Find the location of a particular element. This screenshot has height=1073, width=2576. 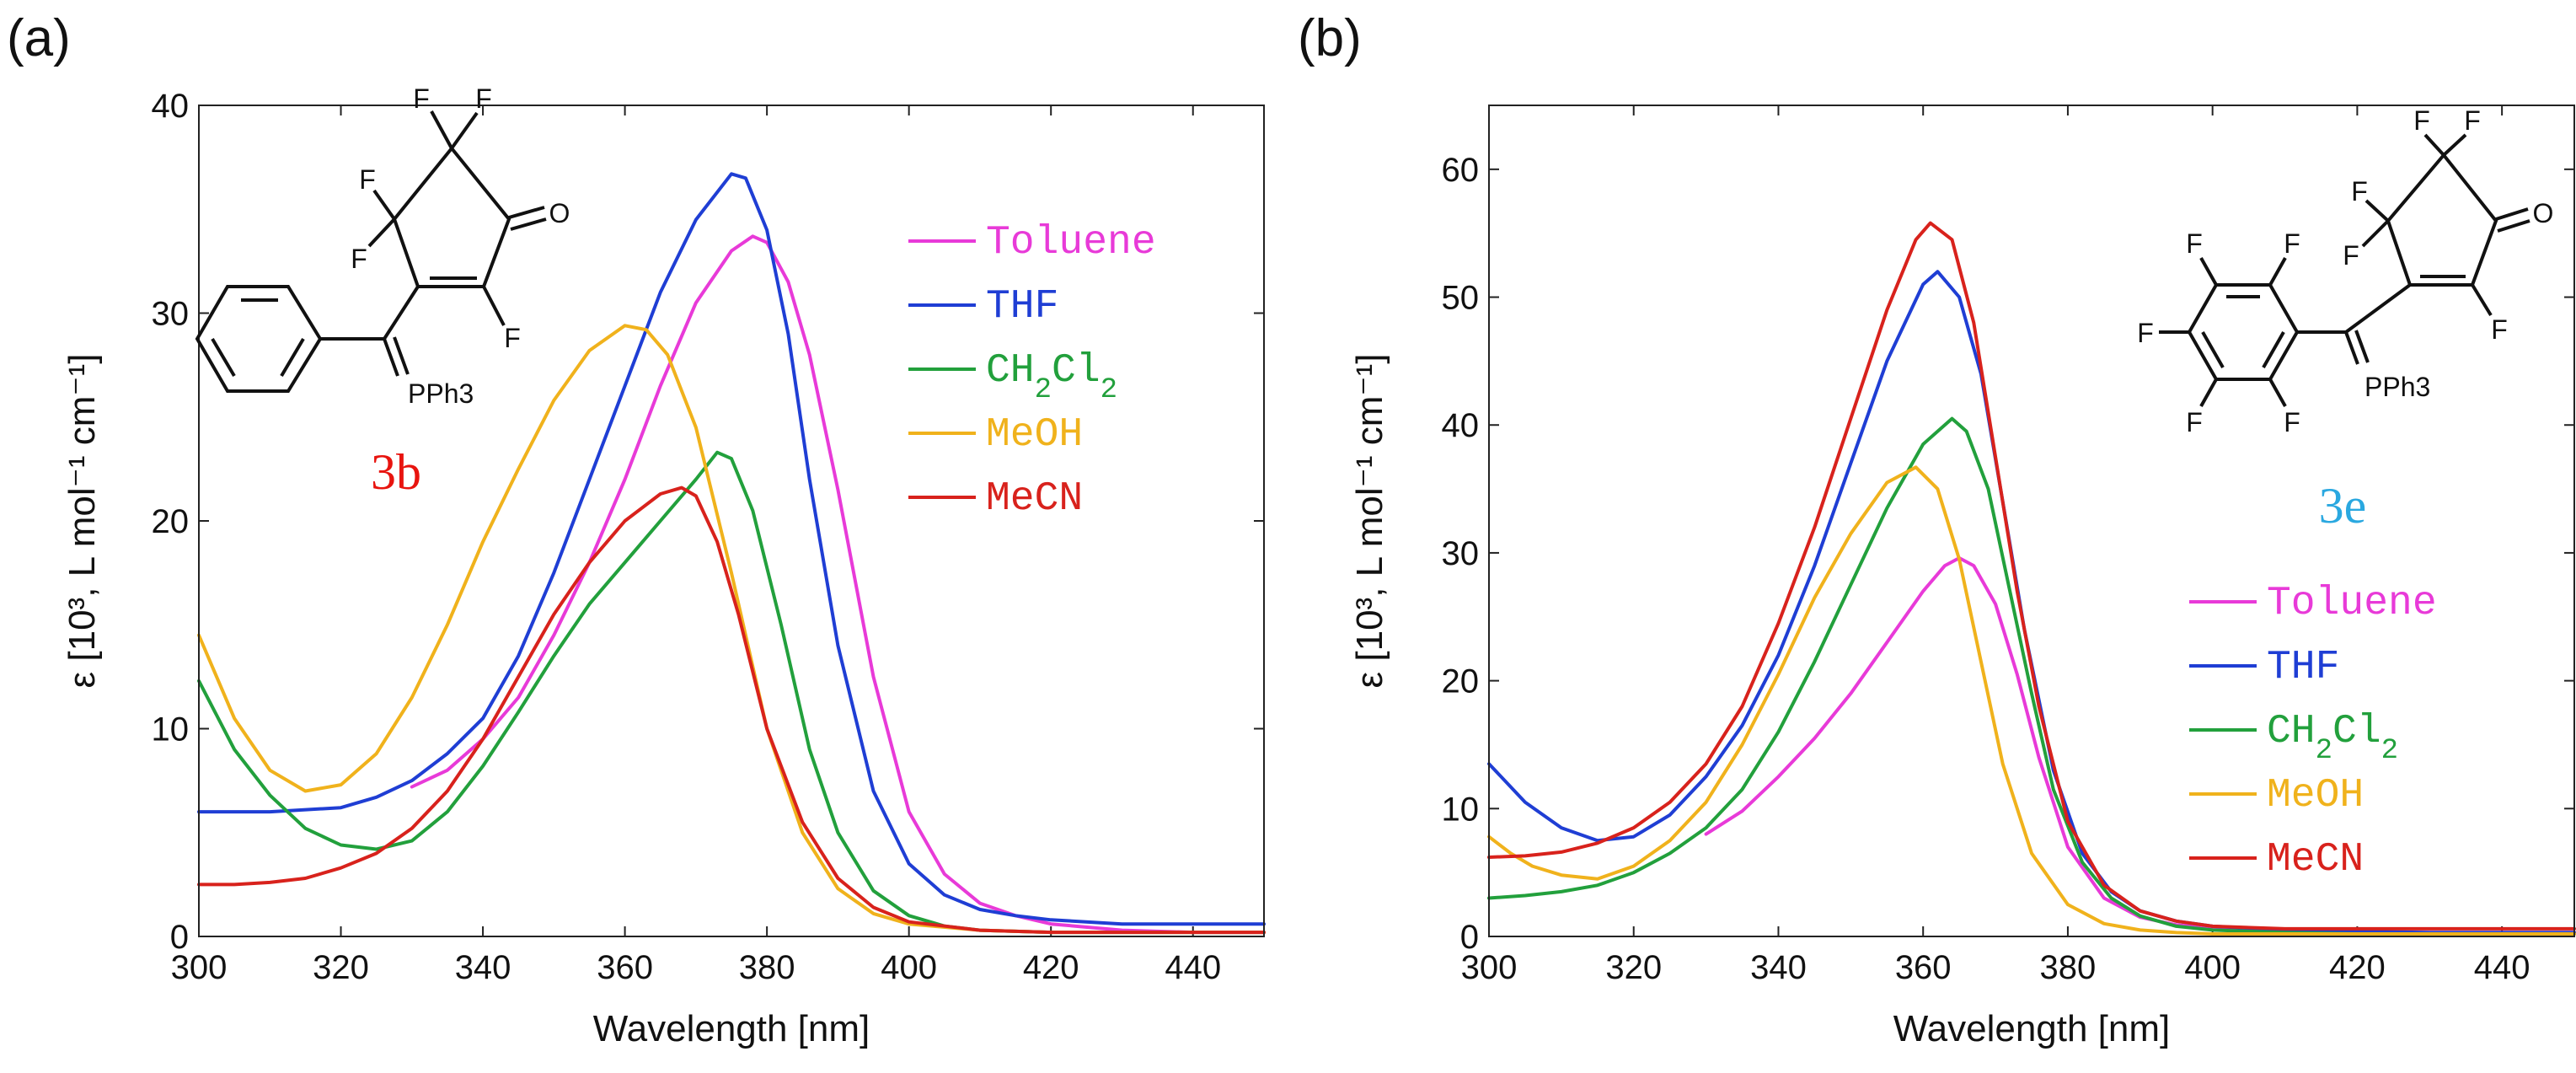

panel-label-a: (a) is located at coordinates (39, 38).